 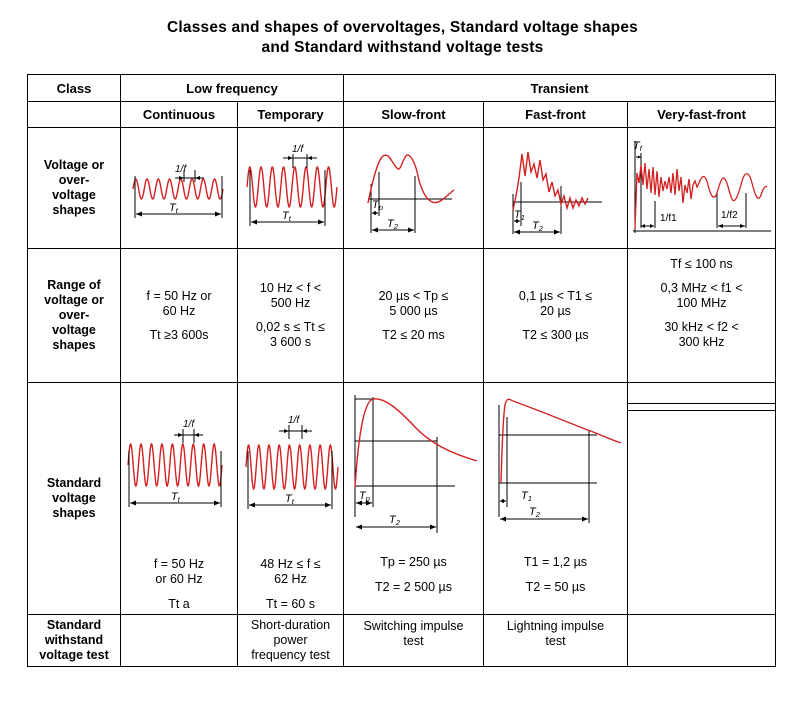 I want to click on continuous-shape-figure: 1/f Tt, so click(x=178, y=191).